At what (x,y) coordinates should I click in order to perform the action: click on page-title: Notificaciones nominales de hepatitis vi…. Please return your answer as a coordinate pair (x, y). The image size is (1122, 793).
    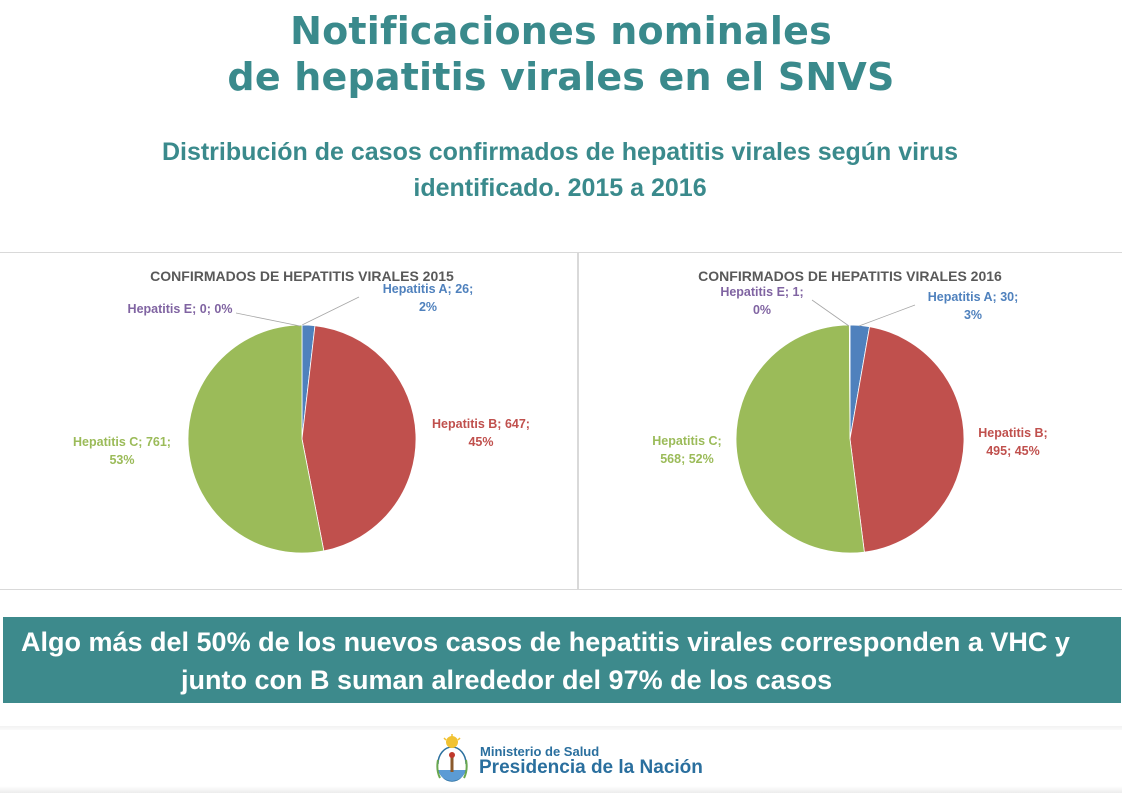
    Looking at the image, I should click on (561, 54).